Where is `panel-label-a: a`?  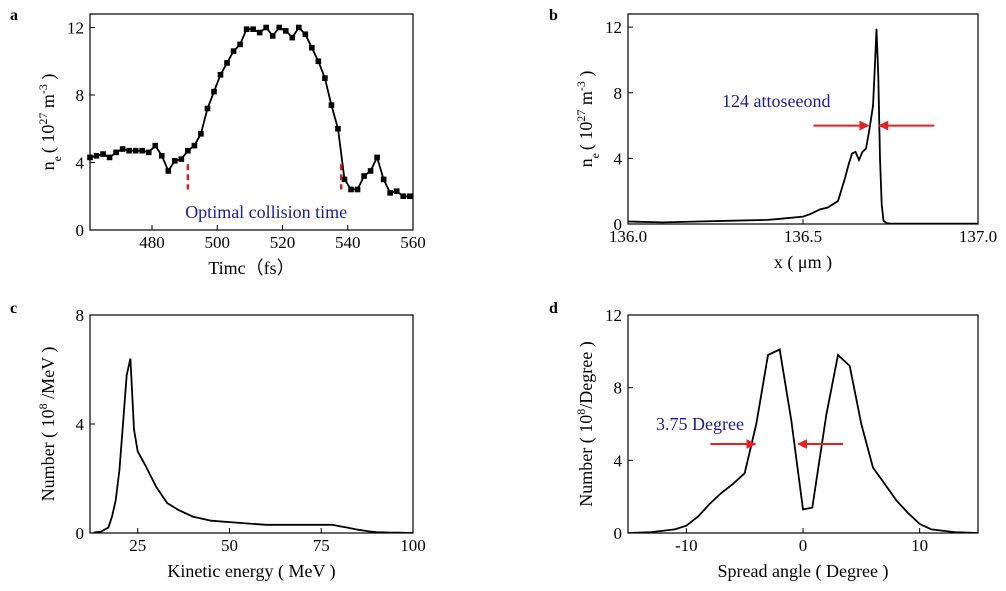
panel-label-a: a is located at coordinates (14, 15).